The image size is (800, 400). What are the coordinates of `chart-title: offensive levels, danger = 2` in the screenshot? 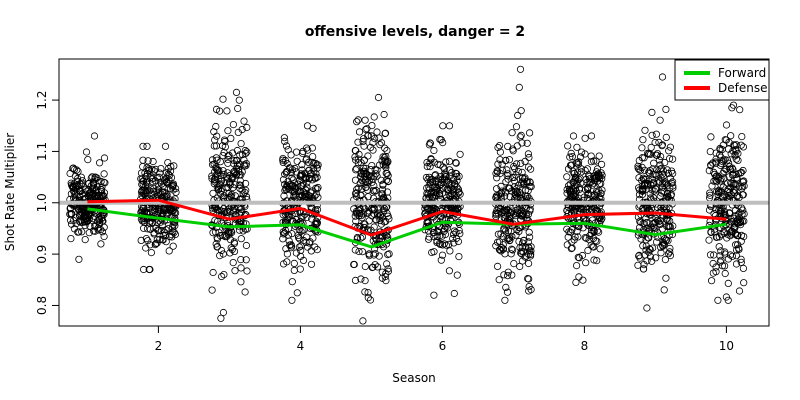 It's located at (415, 32).